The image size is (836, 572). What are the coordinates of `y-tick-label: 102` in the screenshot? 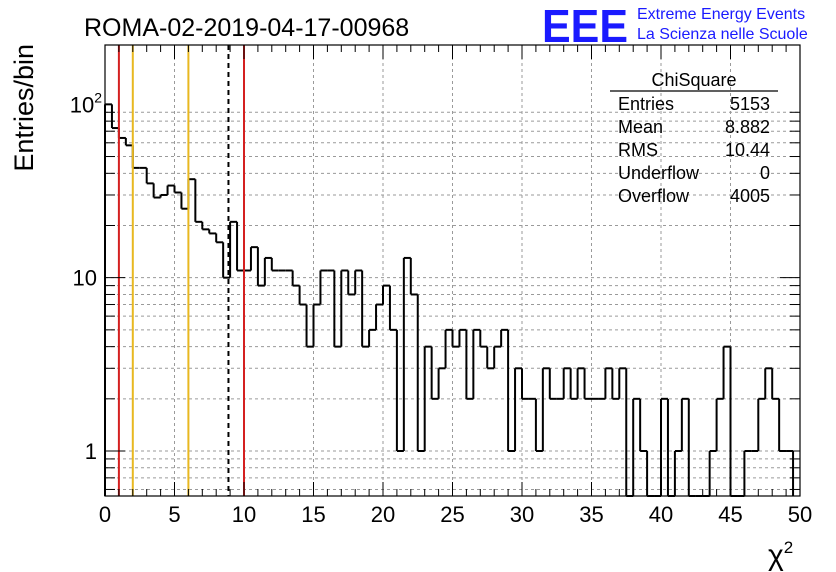 It's located at (86, 103).